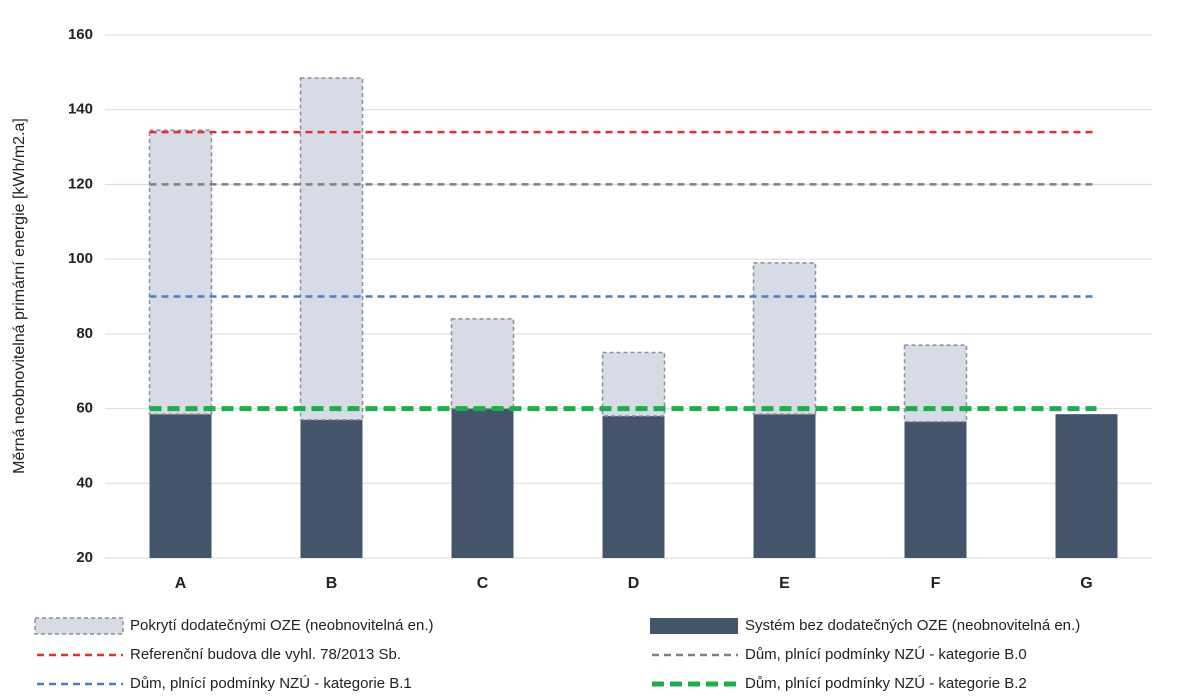 This screenshot has height=698, width=1187. Describe the element at coordinates (784, 583) in the screenshot. I see `x-tick-label: E` at that location.